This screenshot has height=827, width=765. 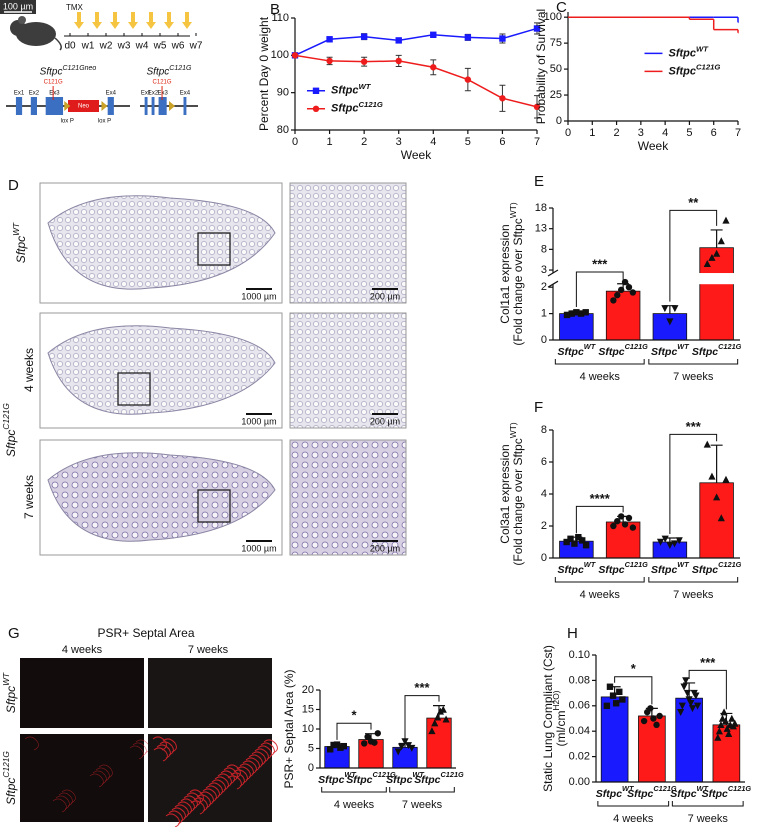 What do you see at coordinates (693, 202) in the screenshot?
I see `significance-label: **` at bounding box center [693, 202].